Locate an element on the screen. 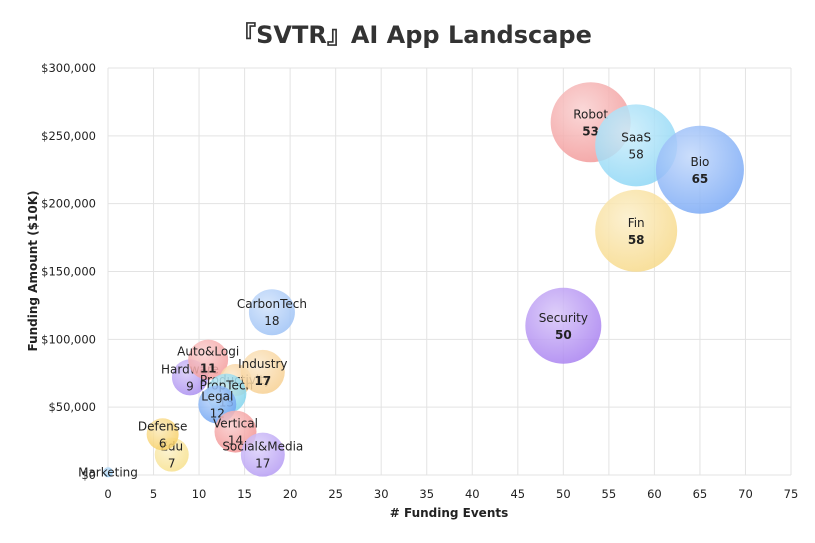 The width and height of the screenshot is (815, 543). x-tick-label: 35 is located at coordinates (426, 494).